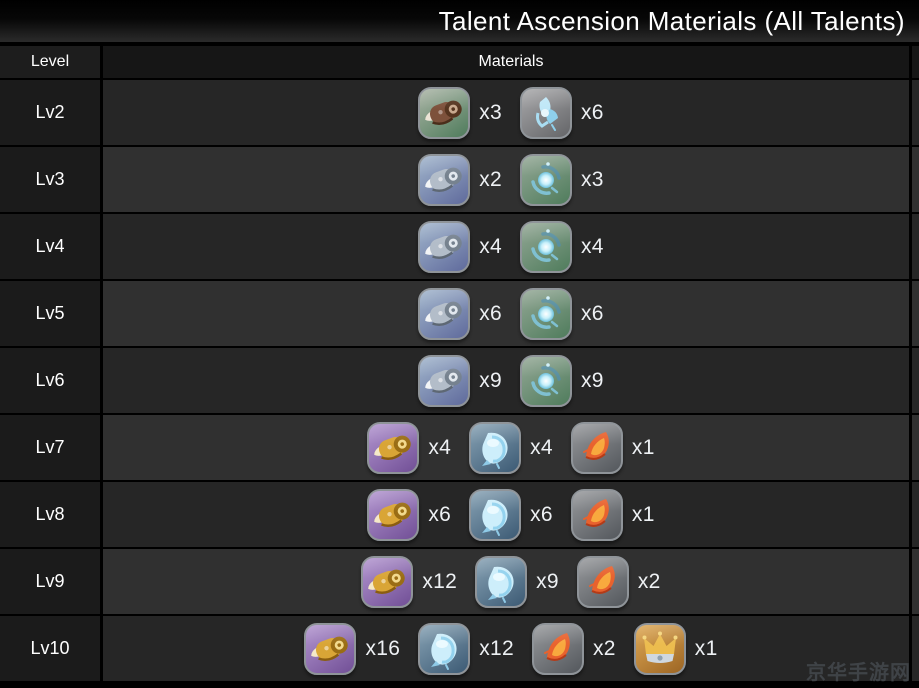 This screenshot has width=919, height=688. I want to click on materials-cell: x16 x12 x2 x1, so click(511, 648).